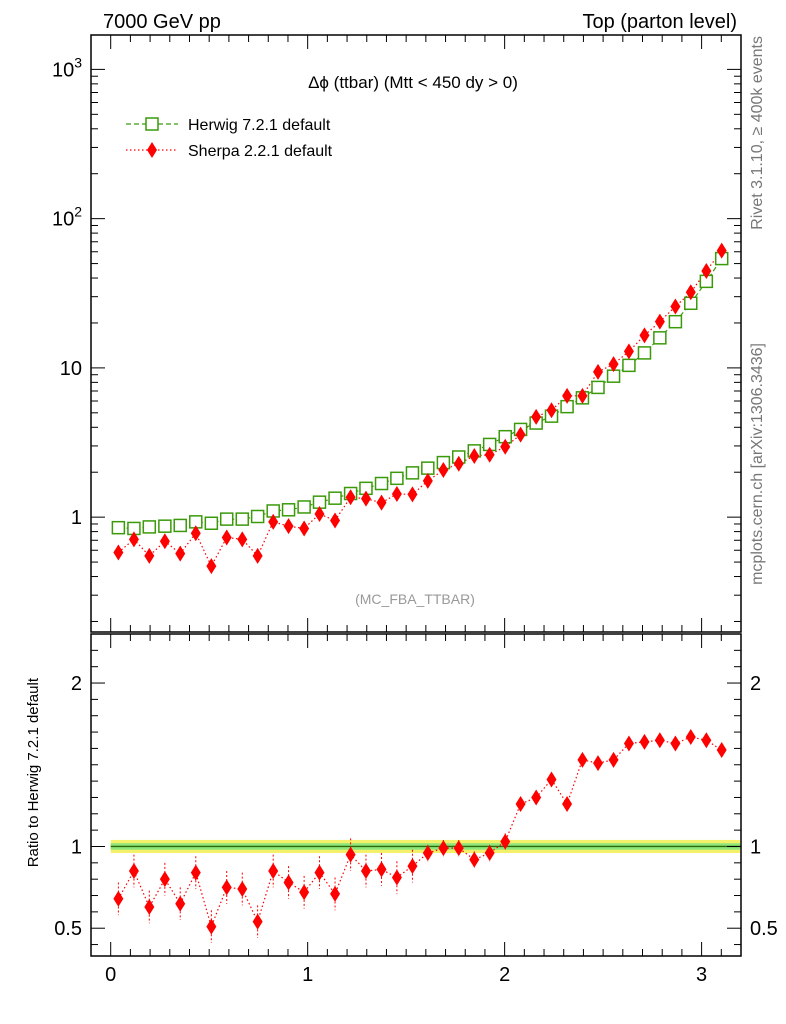  What do you see at coordinates (659, 22) in the screenshot?
I see `header-level: Top (parton level)` at bounding box center [659, 22].